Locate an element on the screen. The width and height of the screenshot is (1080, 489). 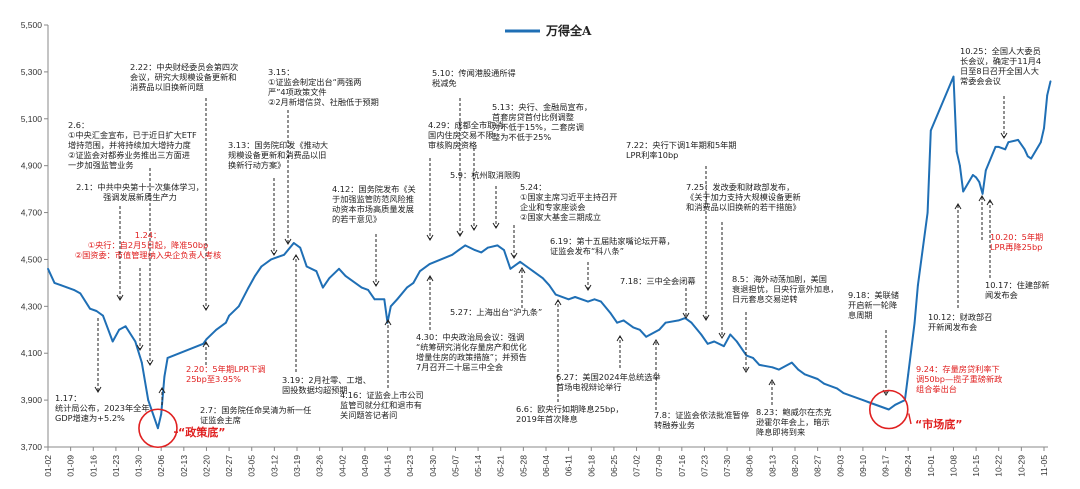
annotation-text: 组合拳出台 is located at coordinates (936, 389).